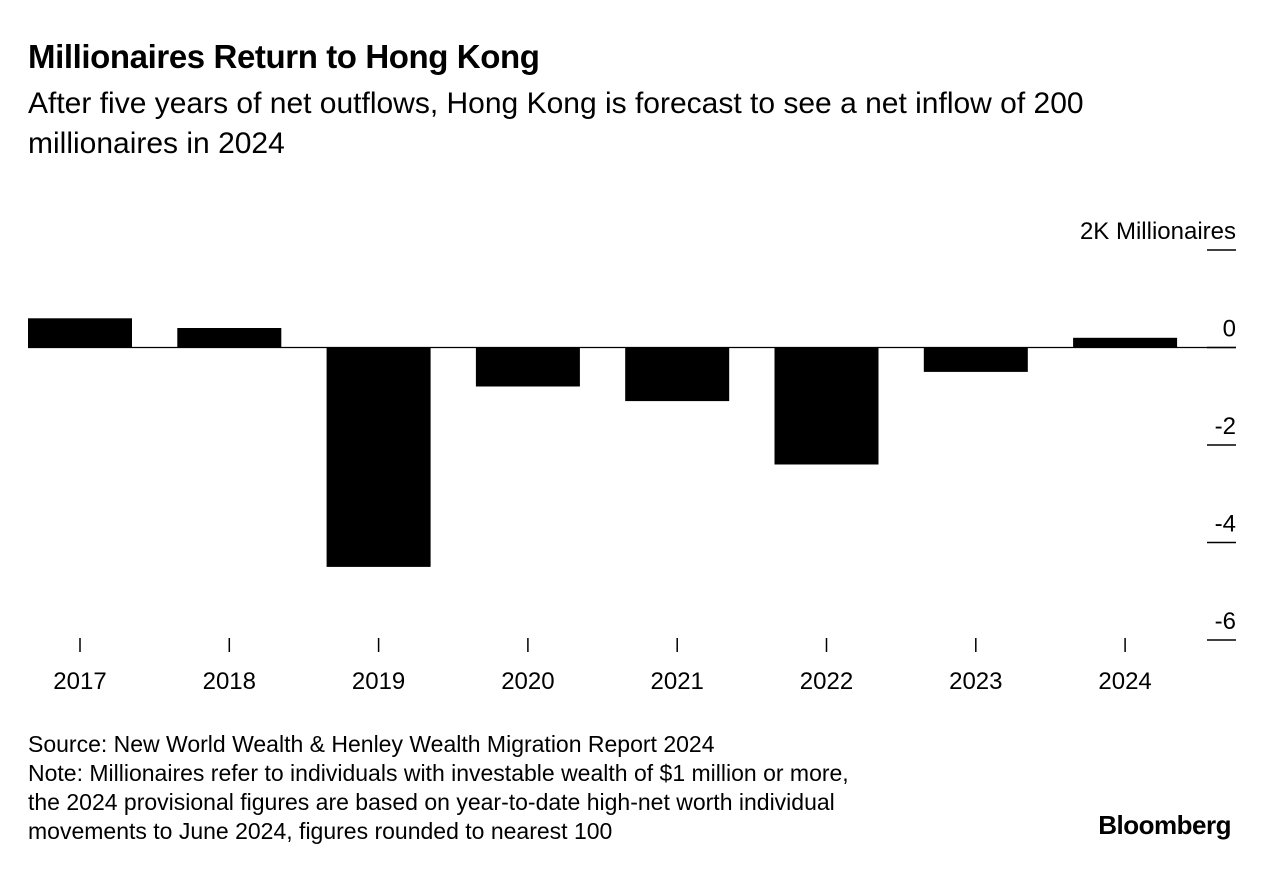  What do you see at coordinates (527, 681) in the screenshot?
I see `x-tick-label-2020: 2020` at bounding box center [527, 681].